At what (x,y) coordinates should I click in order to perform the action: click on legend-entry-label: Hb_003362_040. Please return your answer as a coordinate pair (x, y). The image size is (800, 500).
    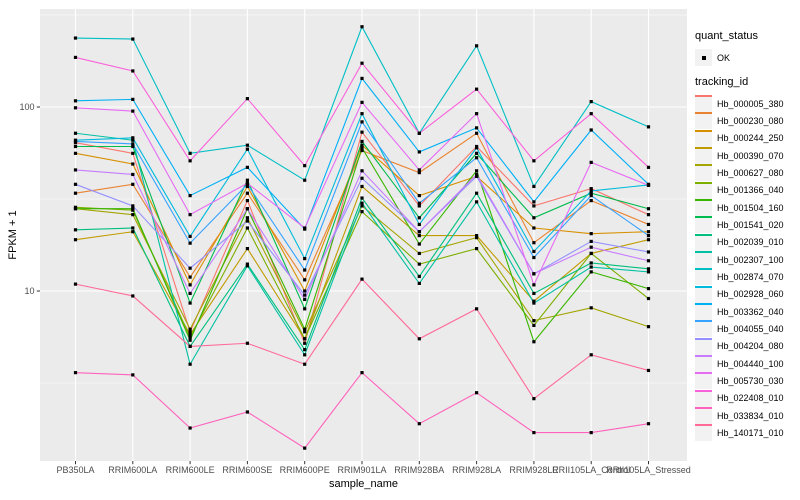
    Looking at the image, I should click on (750, 311).